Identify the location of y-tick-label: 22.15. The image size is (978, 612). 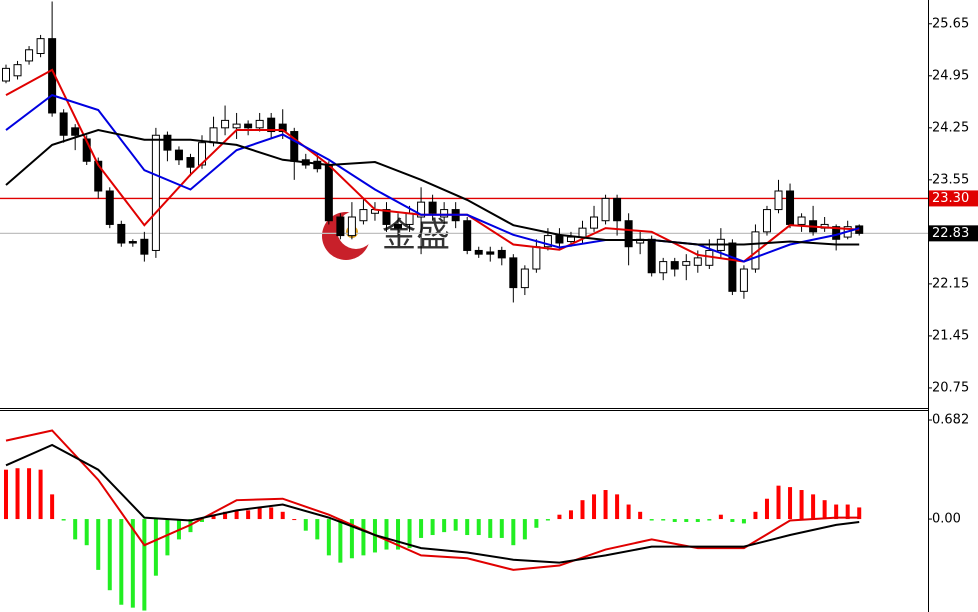
(950, 283).